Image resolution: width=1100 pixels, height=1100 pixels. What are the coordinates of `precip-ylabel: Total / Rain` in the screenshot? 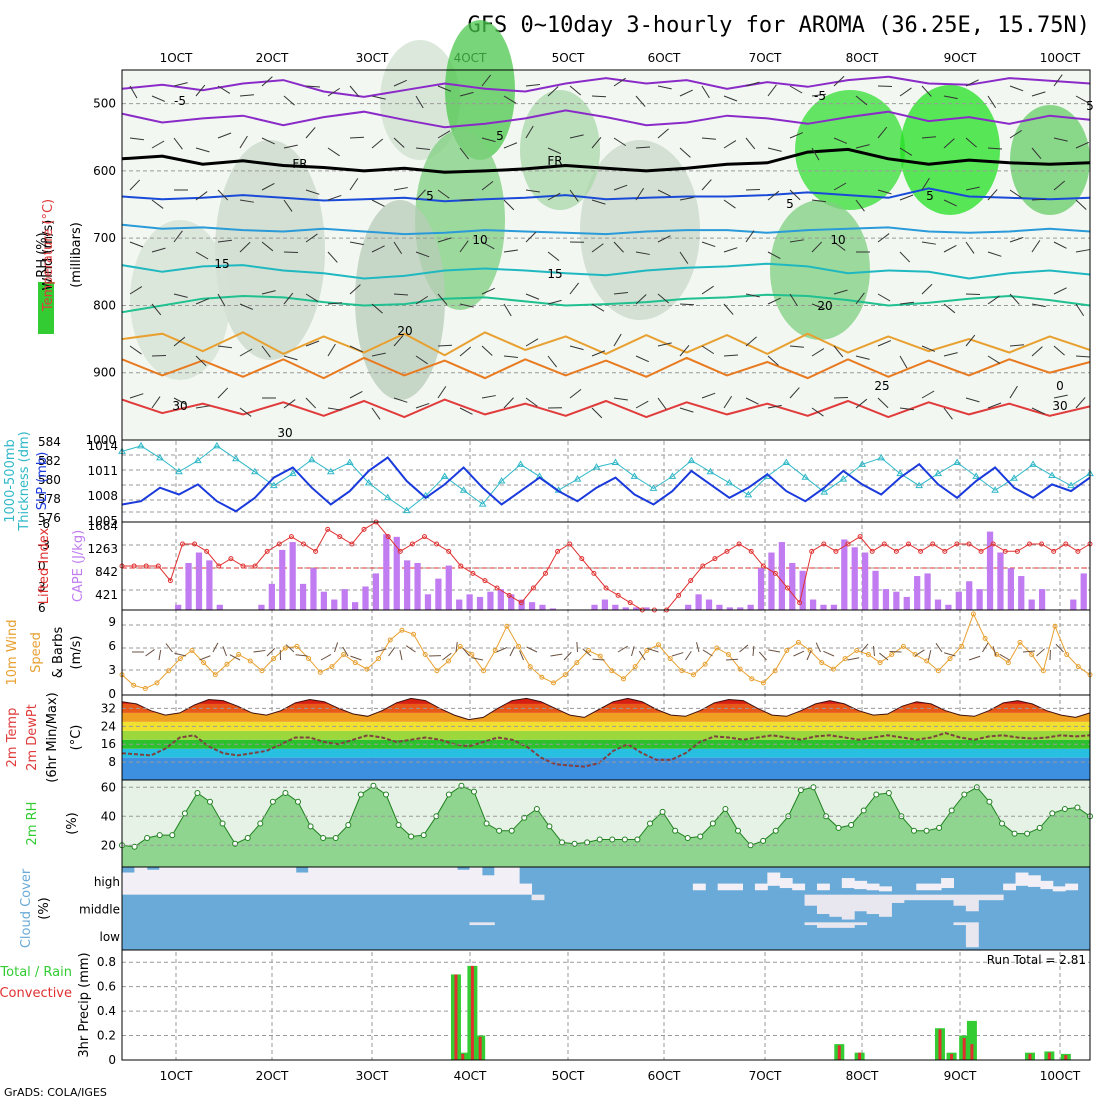 It's located at (36, 972).